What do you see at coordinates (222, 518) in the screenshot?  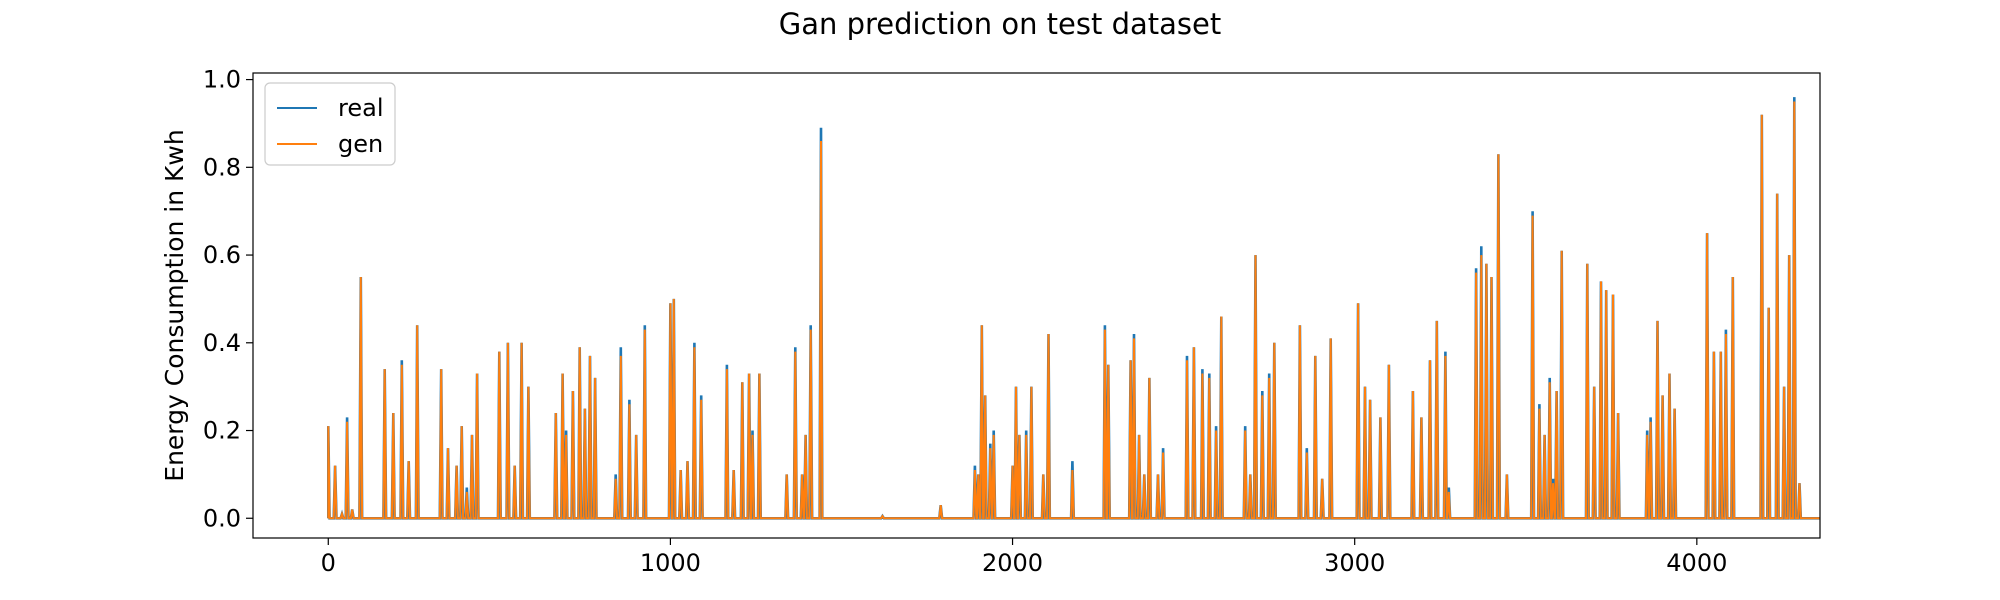 I see `y-tick-label: 0.0` at bounding box center [222, 518].